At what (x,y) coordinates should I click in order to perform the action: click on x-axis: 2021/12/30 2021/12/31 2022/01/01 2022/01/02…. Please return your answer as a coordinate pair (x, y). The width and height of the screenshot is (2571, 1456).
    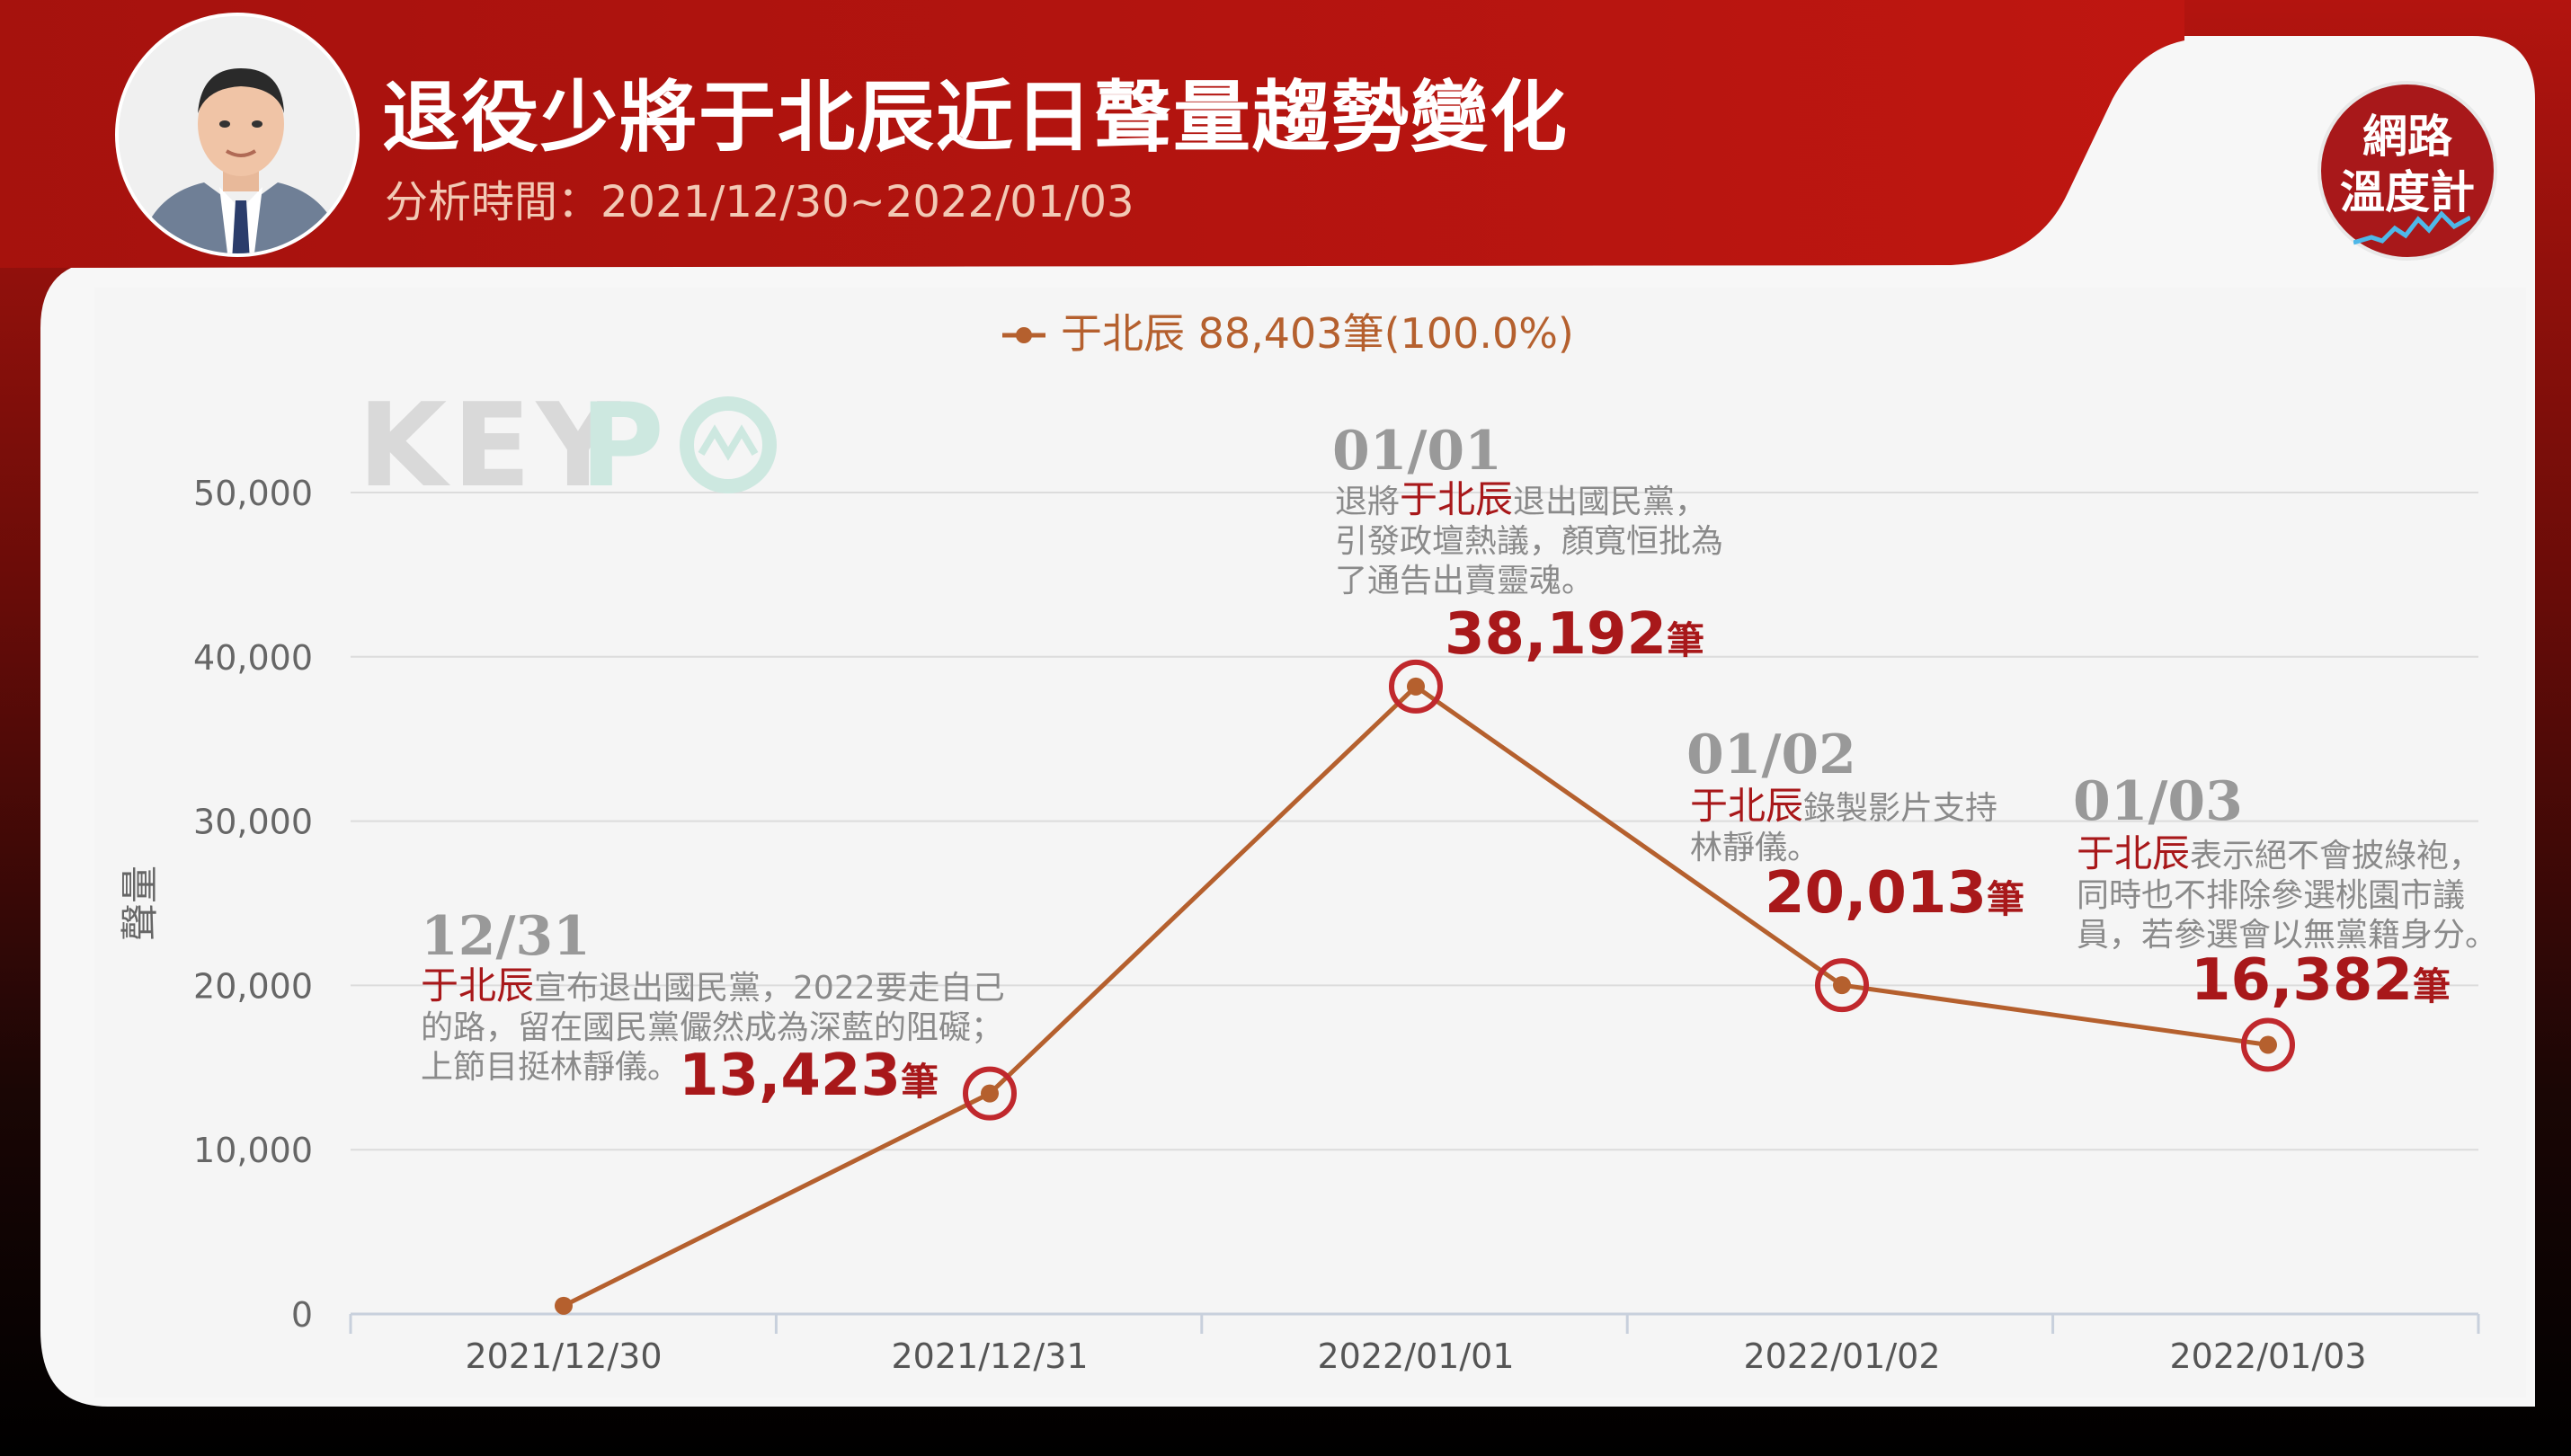
    Looking at the image, I should click on (1414, 1345).